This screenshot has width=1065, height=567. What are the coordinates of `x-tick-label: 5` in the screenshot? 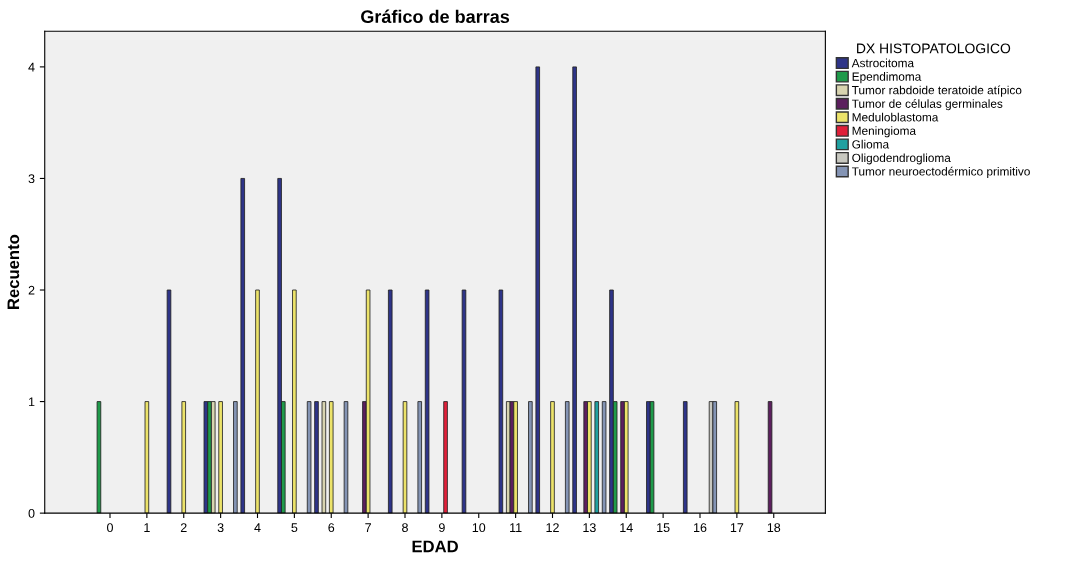 It's located at (294, 528).